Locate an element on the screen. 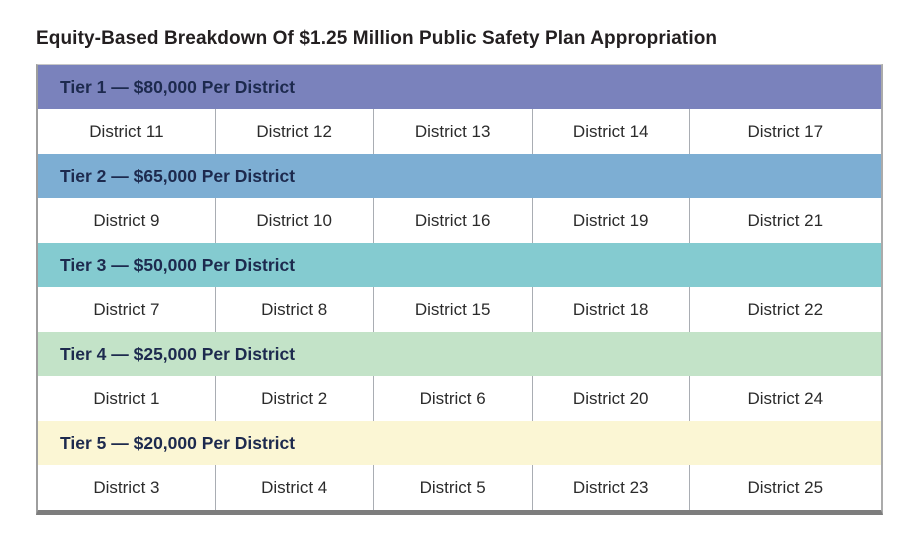 The height and width of the screenshot is (546, 900). tier-header: Tier 3 — $50,000 Per District is located at coordinates (459, 265).